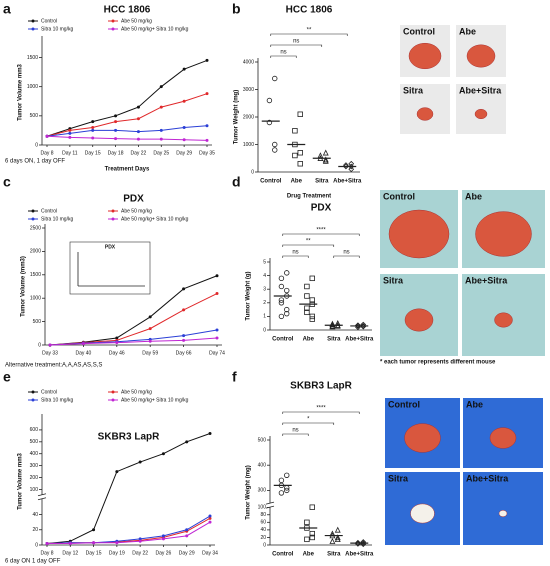 Image resolution: width=550 pixels, height=566 pixels. Describe the element at coordinates (127, 170) in the screenshot. I see `x-axis-label: Treatment Days` at that location.